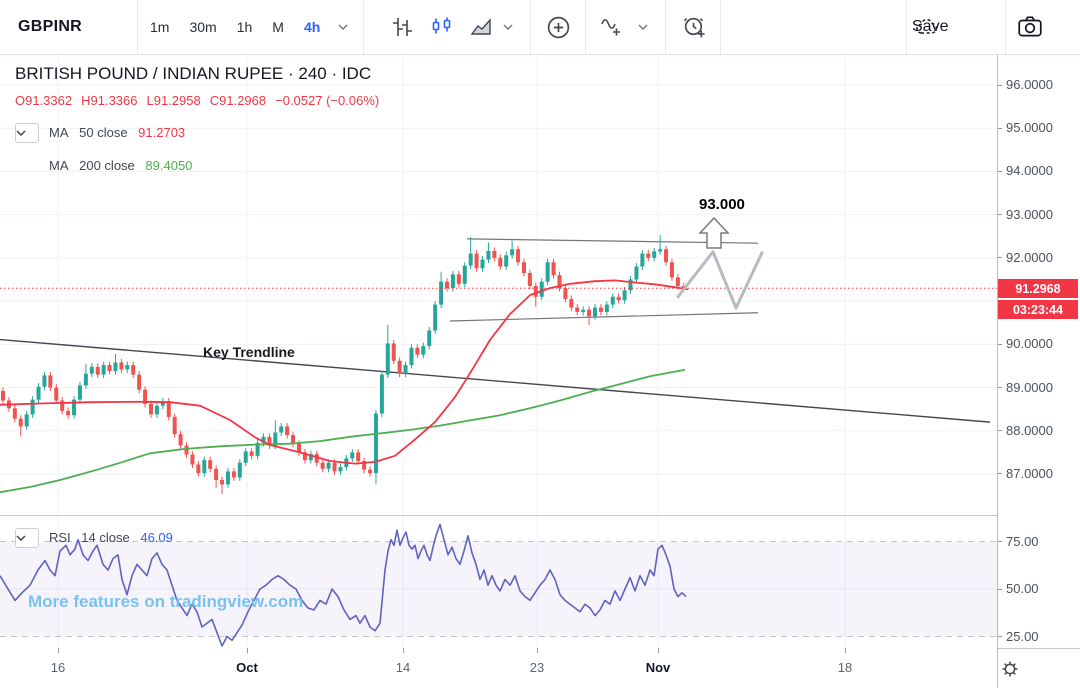 This screenshot has width=1080, height=688. What do you see at coordinates (1022, 636) in the screenshot?
I see `rsi-tick-label: 25.00` at bounding box center [1022, 636].